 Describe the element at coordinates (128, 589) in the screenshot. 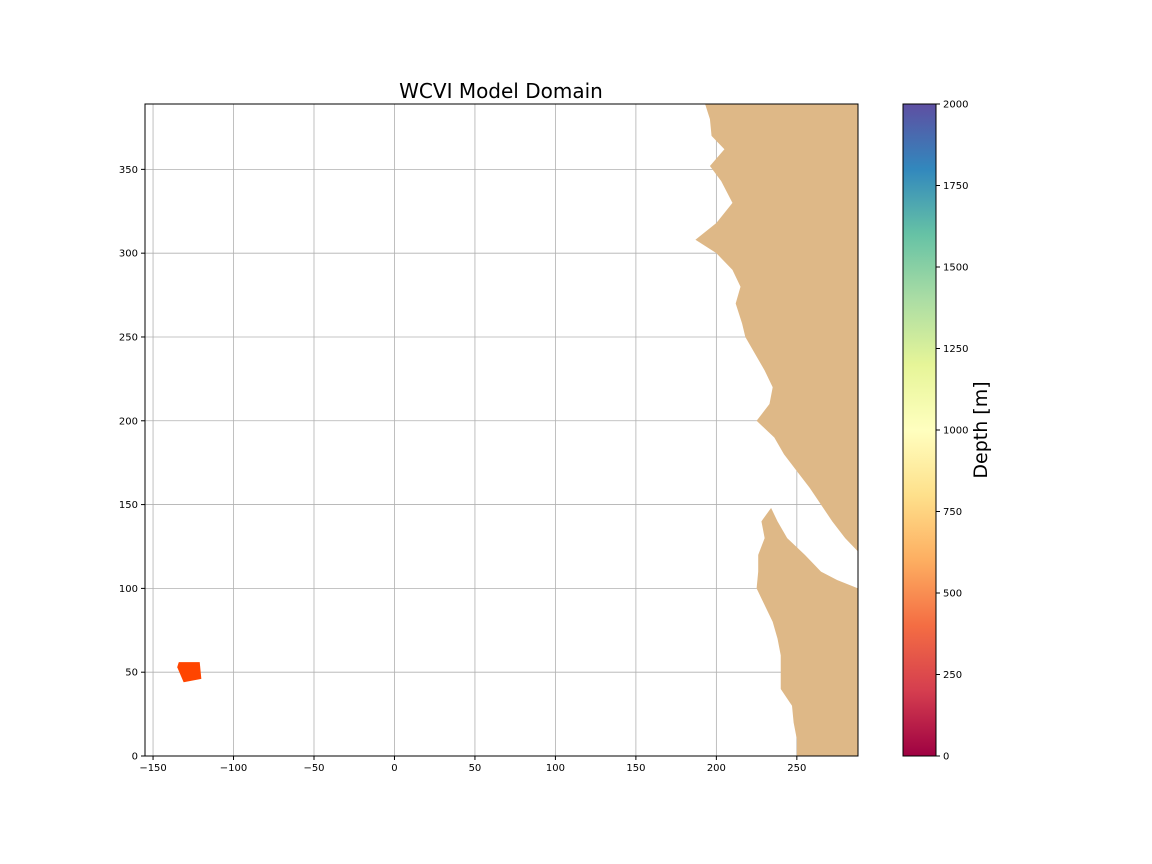

I see `y-tick-label: 100` at that location.